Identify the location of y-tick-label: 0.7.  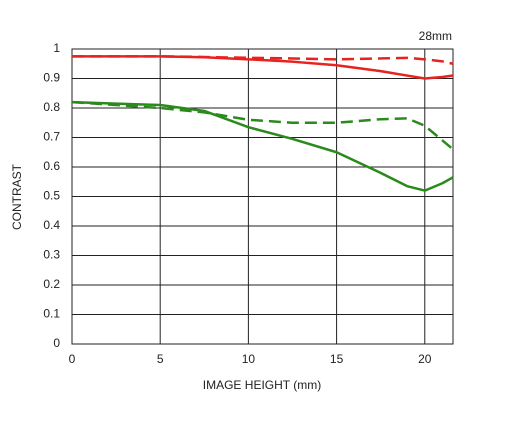
(51, 137).